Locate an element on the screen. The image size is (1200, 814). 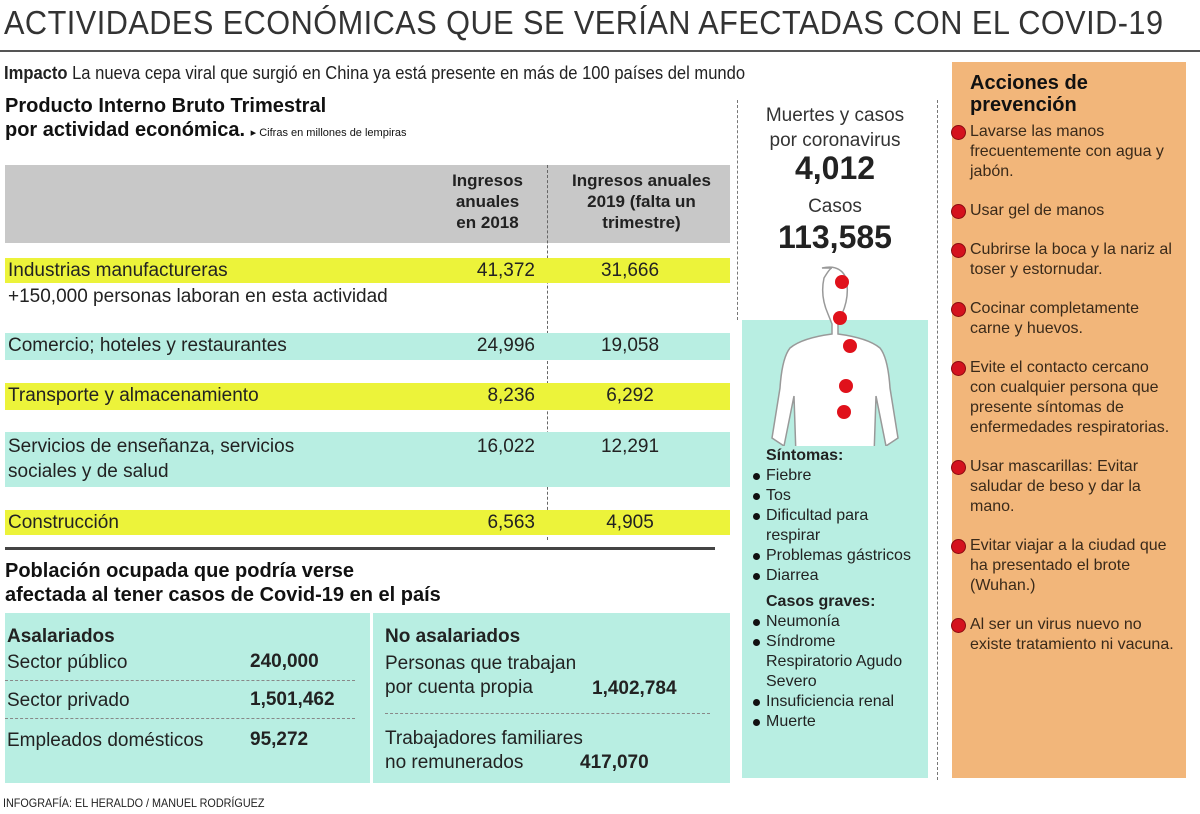
severe-item: Muerte is located at coordinates (839, 722).